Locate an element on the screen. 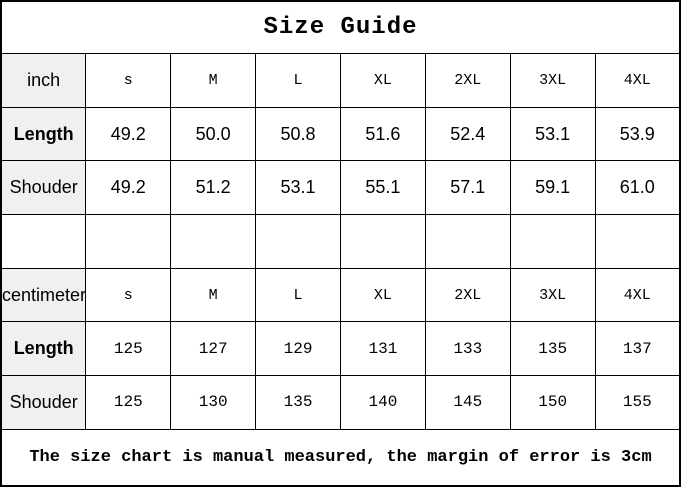 The height and width of the screenshot is (487, 681). centimeter-length-row: Length 125 127 129 131 133 135 137 is located at coordinates (340, 349).